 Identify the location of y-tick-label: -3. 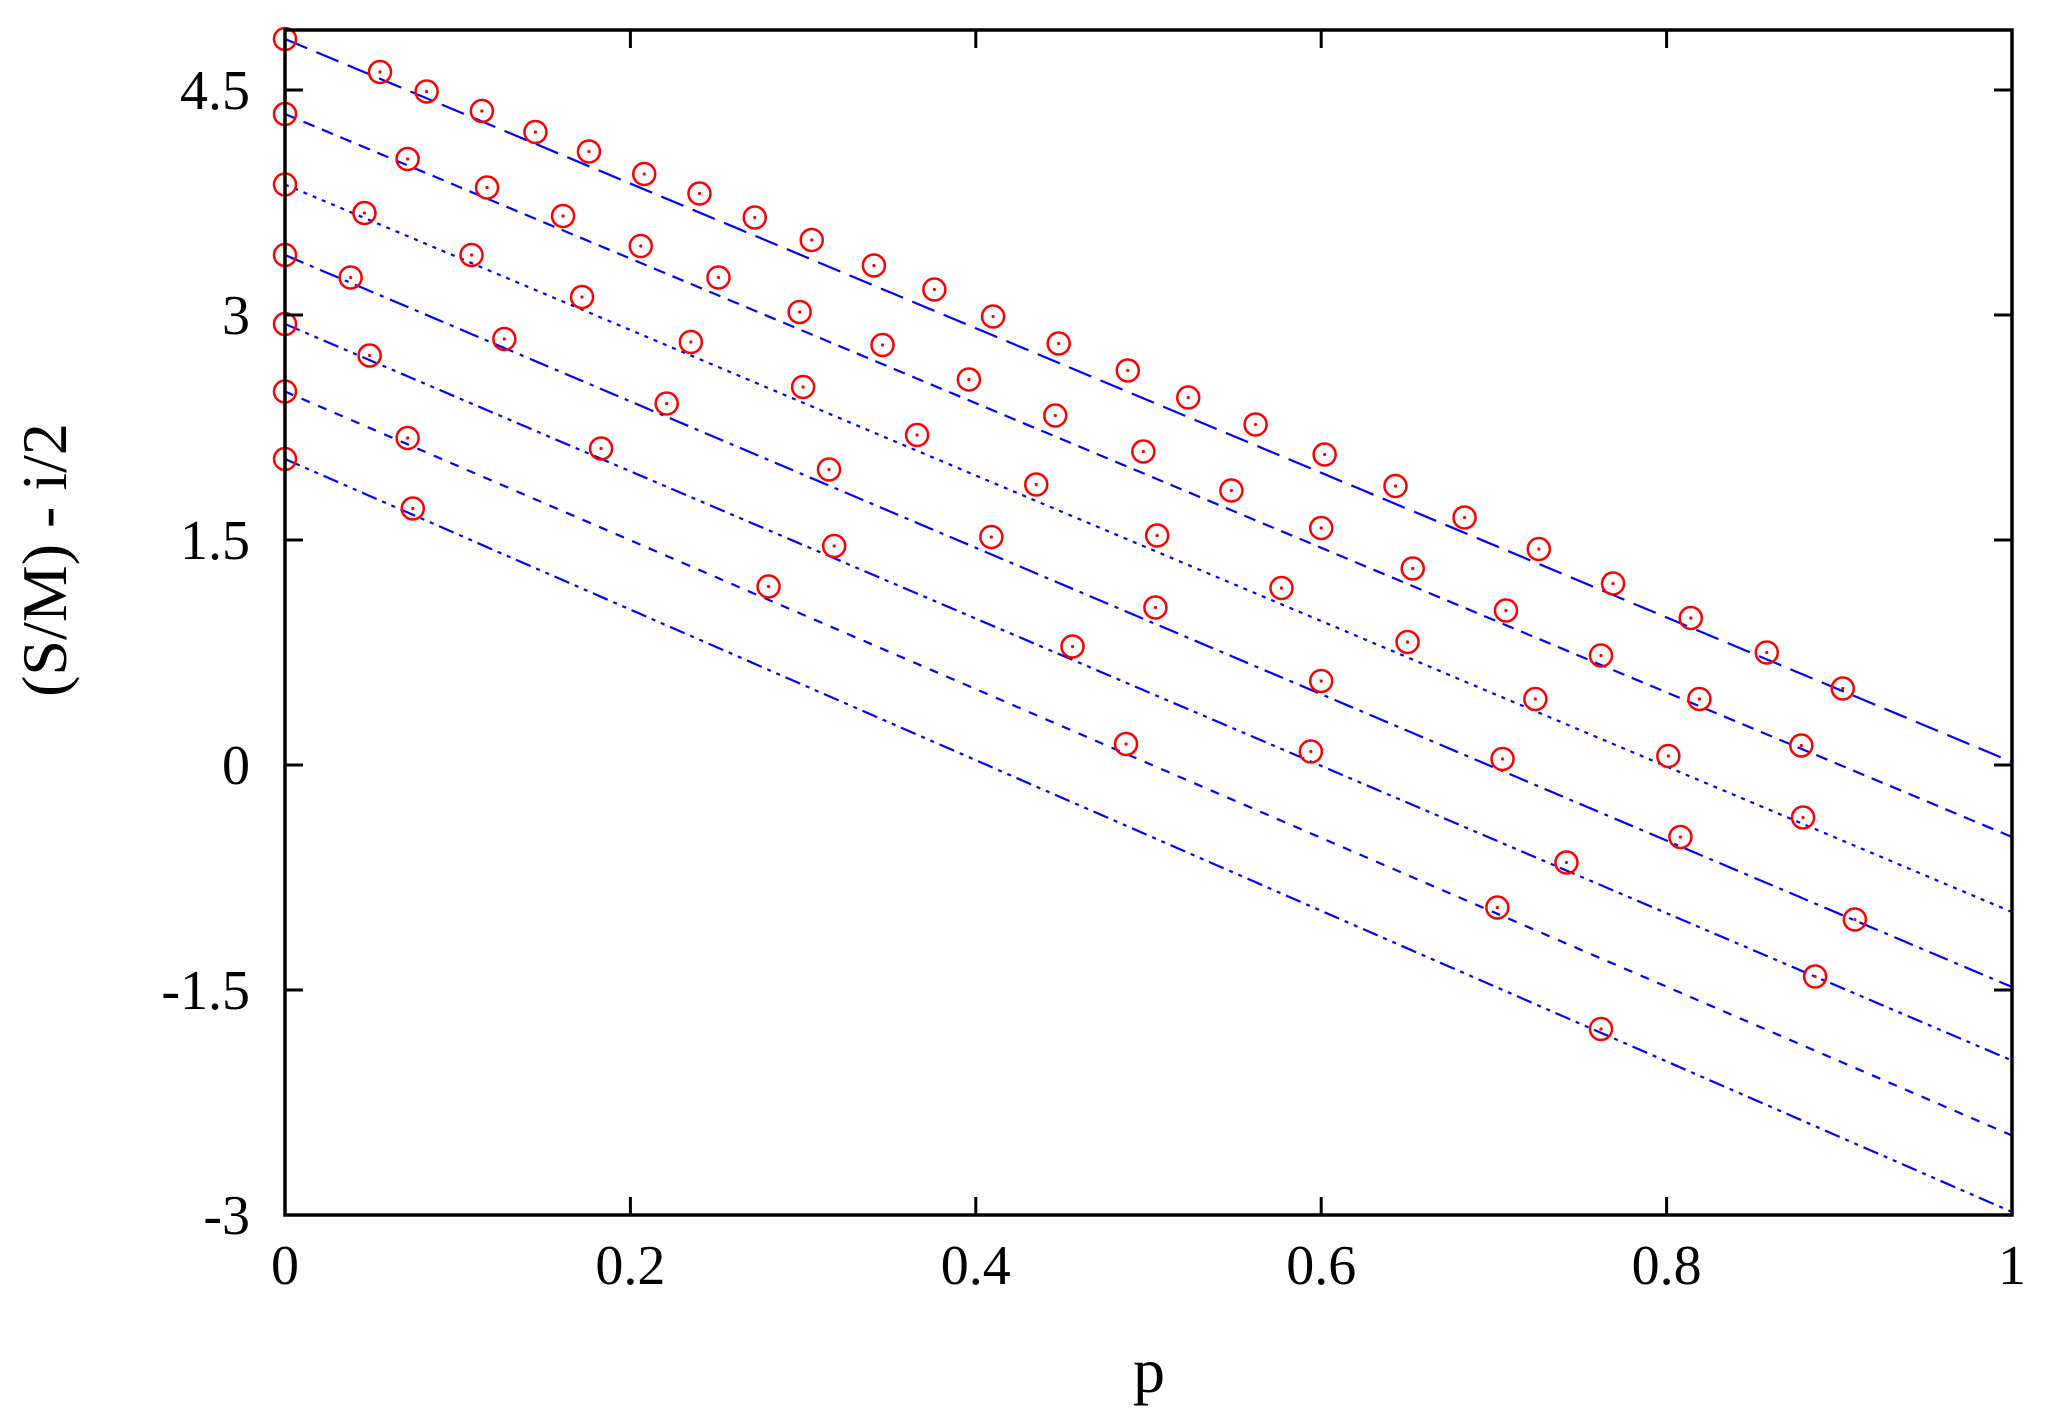
(226, 1216).